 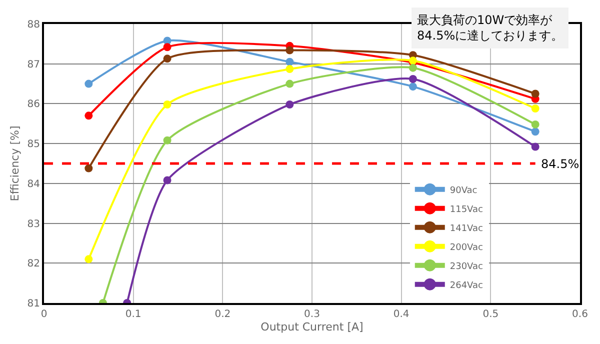 What do you see at coordinates (467, 247) in the screenshot?
I see `legend-label: 200Vac` at bounding box center [467, 247].